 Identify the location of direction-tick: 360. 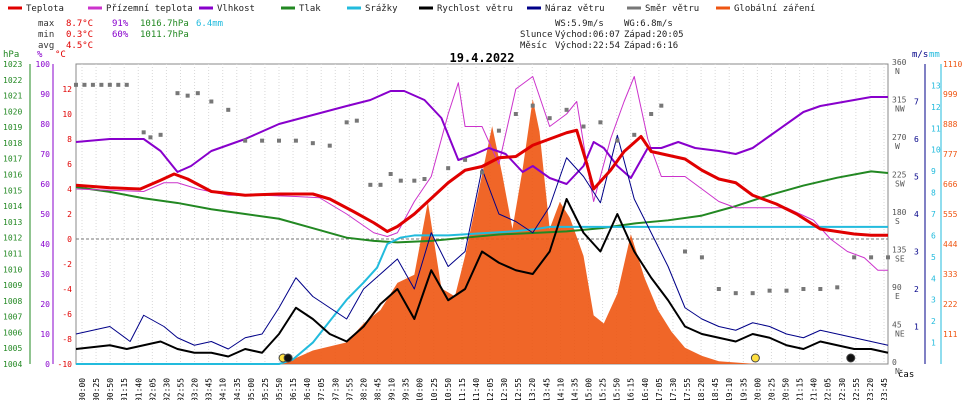
(899, 62).